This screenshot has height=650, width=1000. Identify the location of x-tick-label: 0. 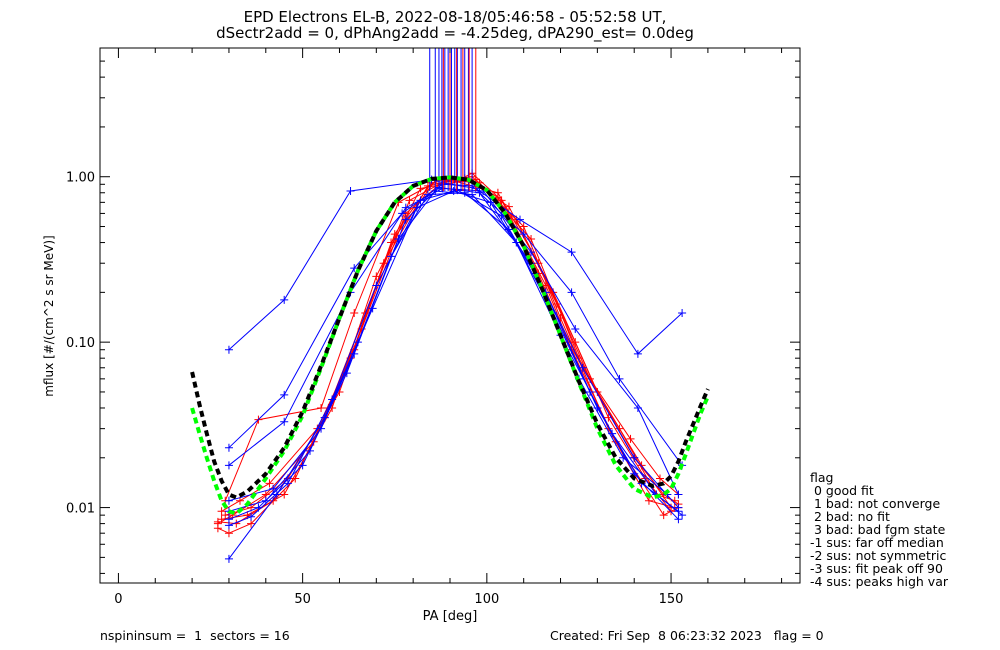
(118, 599).